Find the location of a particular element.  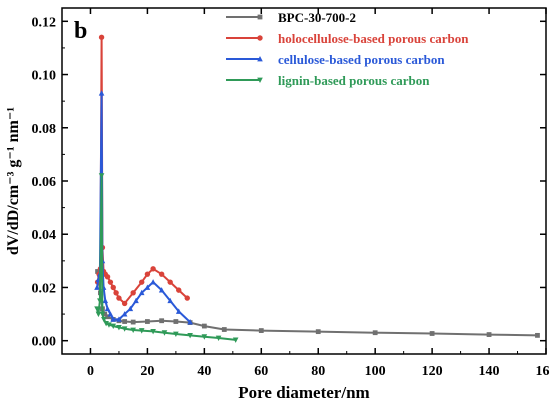

legend-label: cellulose-based porous carbon is located at coordinates (361, 59).